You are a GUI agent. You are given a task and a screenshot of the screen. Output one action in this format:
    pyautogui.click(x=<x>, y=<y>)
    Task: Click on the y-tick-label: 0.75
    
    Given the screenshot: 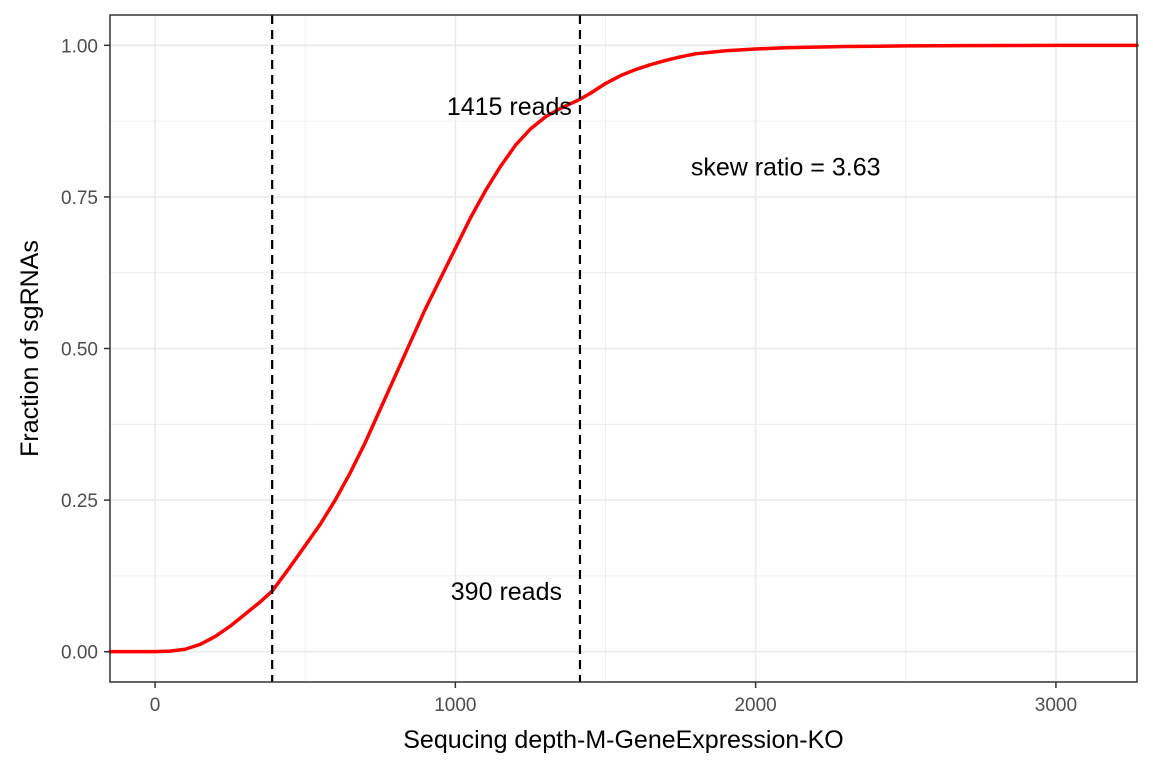 What is the action you would take?
    pyautogui.click(x=79, y=198)
    